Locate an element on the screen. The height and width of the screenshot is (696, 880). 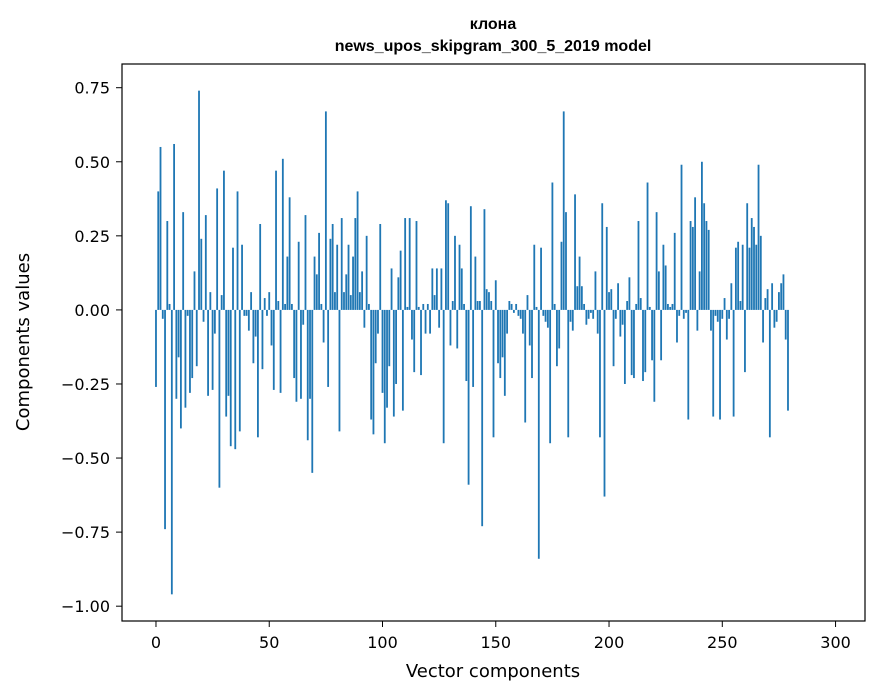
y-tick-label-3: 0.00 is located at coordinates (92, 310).